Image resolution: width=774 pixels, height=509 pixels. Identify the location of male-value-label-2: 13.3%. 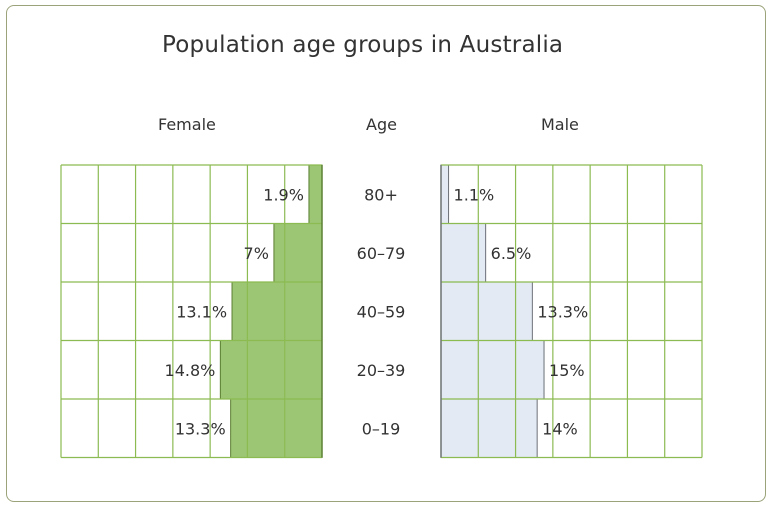
(562, 311).